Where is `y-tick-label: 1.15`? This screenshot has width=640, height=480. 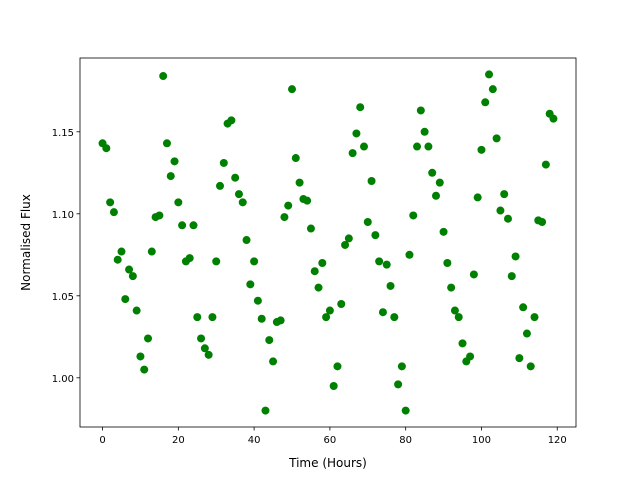 y-tick-label: 1.15 is located at coordinates (63, 133).